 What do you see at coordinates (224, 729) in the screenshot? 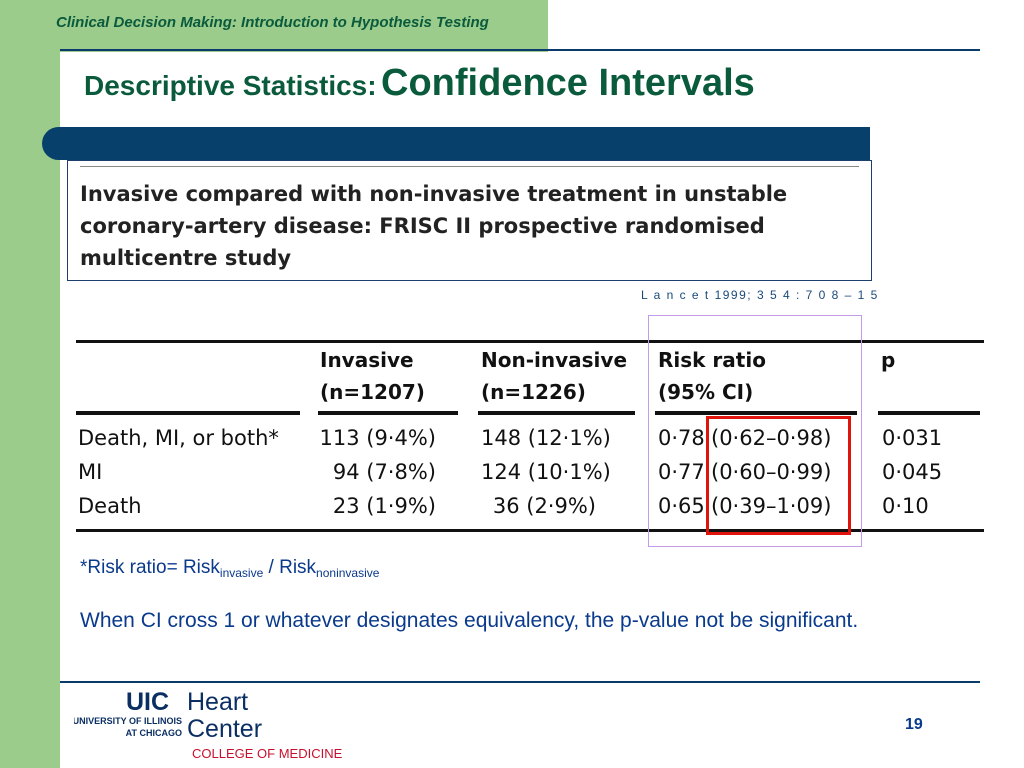
I see `logo-center: Center` at bounding box center [224, 729].